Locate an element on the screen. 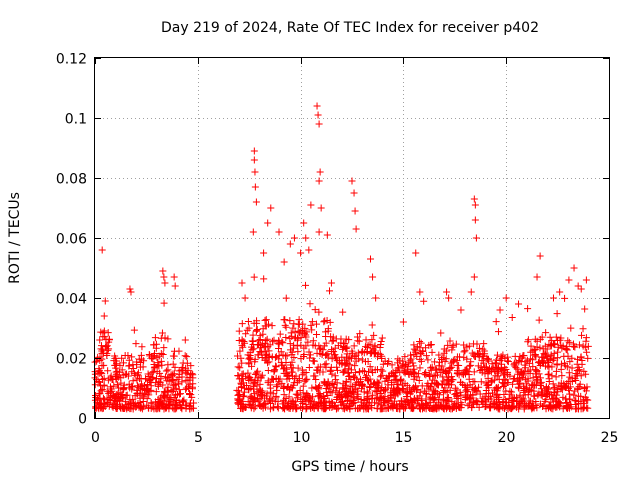 Image resolution: width=640 pixels, height=480 pixels. x-tick-label: 25 is located at coordinates (610, 438).